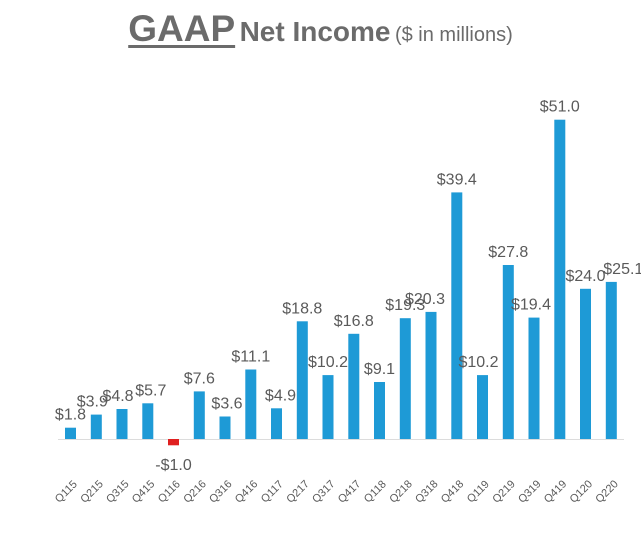  What do you see at coordinates (478, 362) in the screenshot?
I see `value-label-Q119: $10.2` at bounding box center [478, 362].